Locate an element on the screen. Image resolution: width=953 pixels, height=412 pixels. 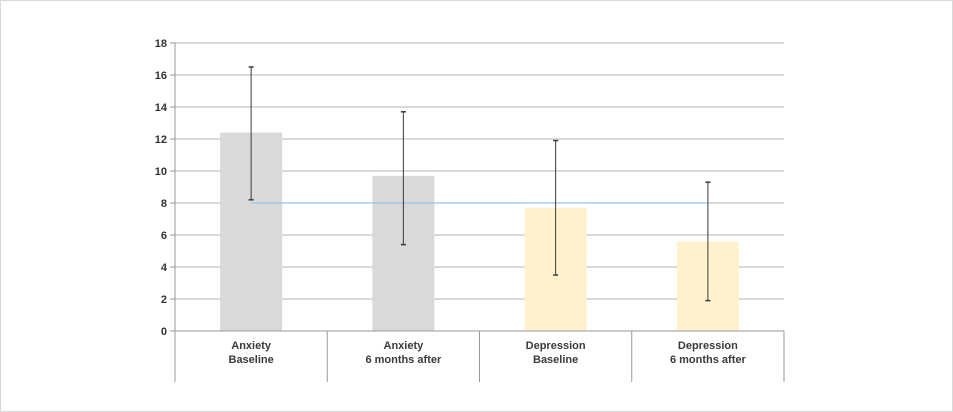
y-tick-label: 18 is located at coordinates (161, 44).